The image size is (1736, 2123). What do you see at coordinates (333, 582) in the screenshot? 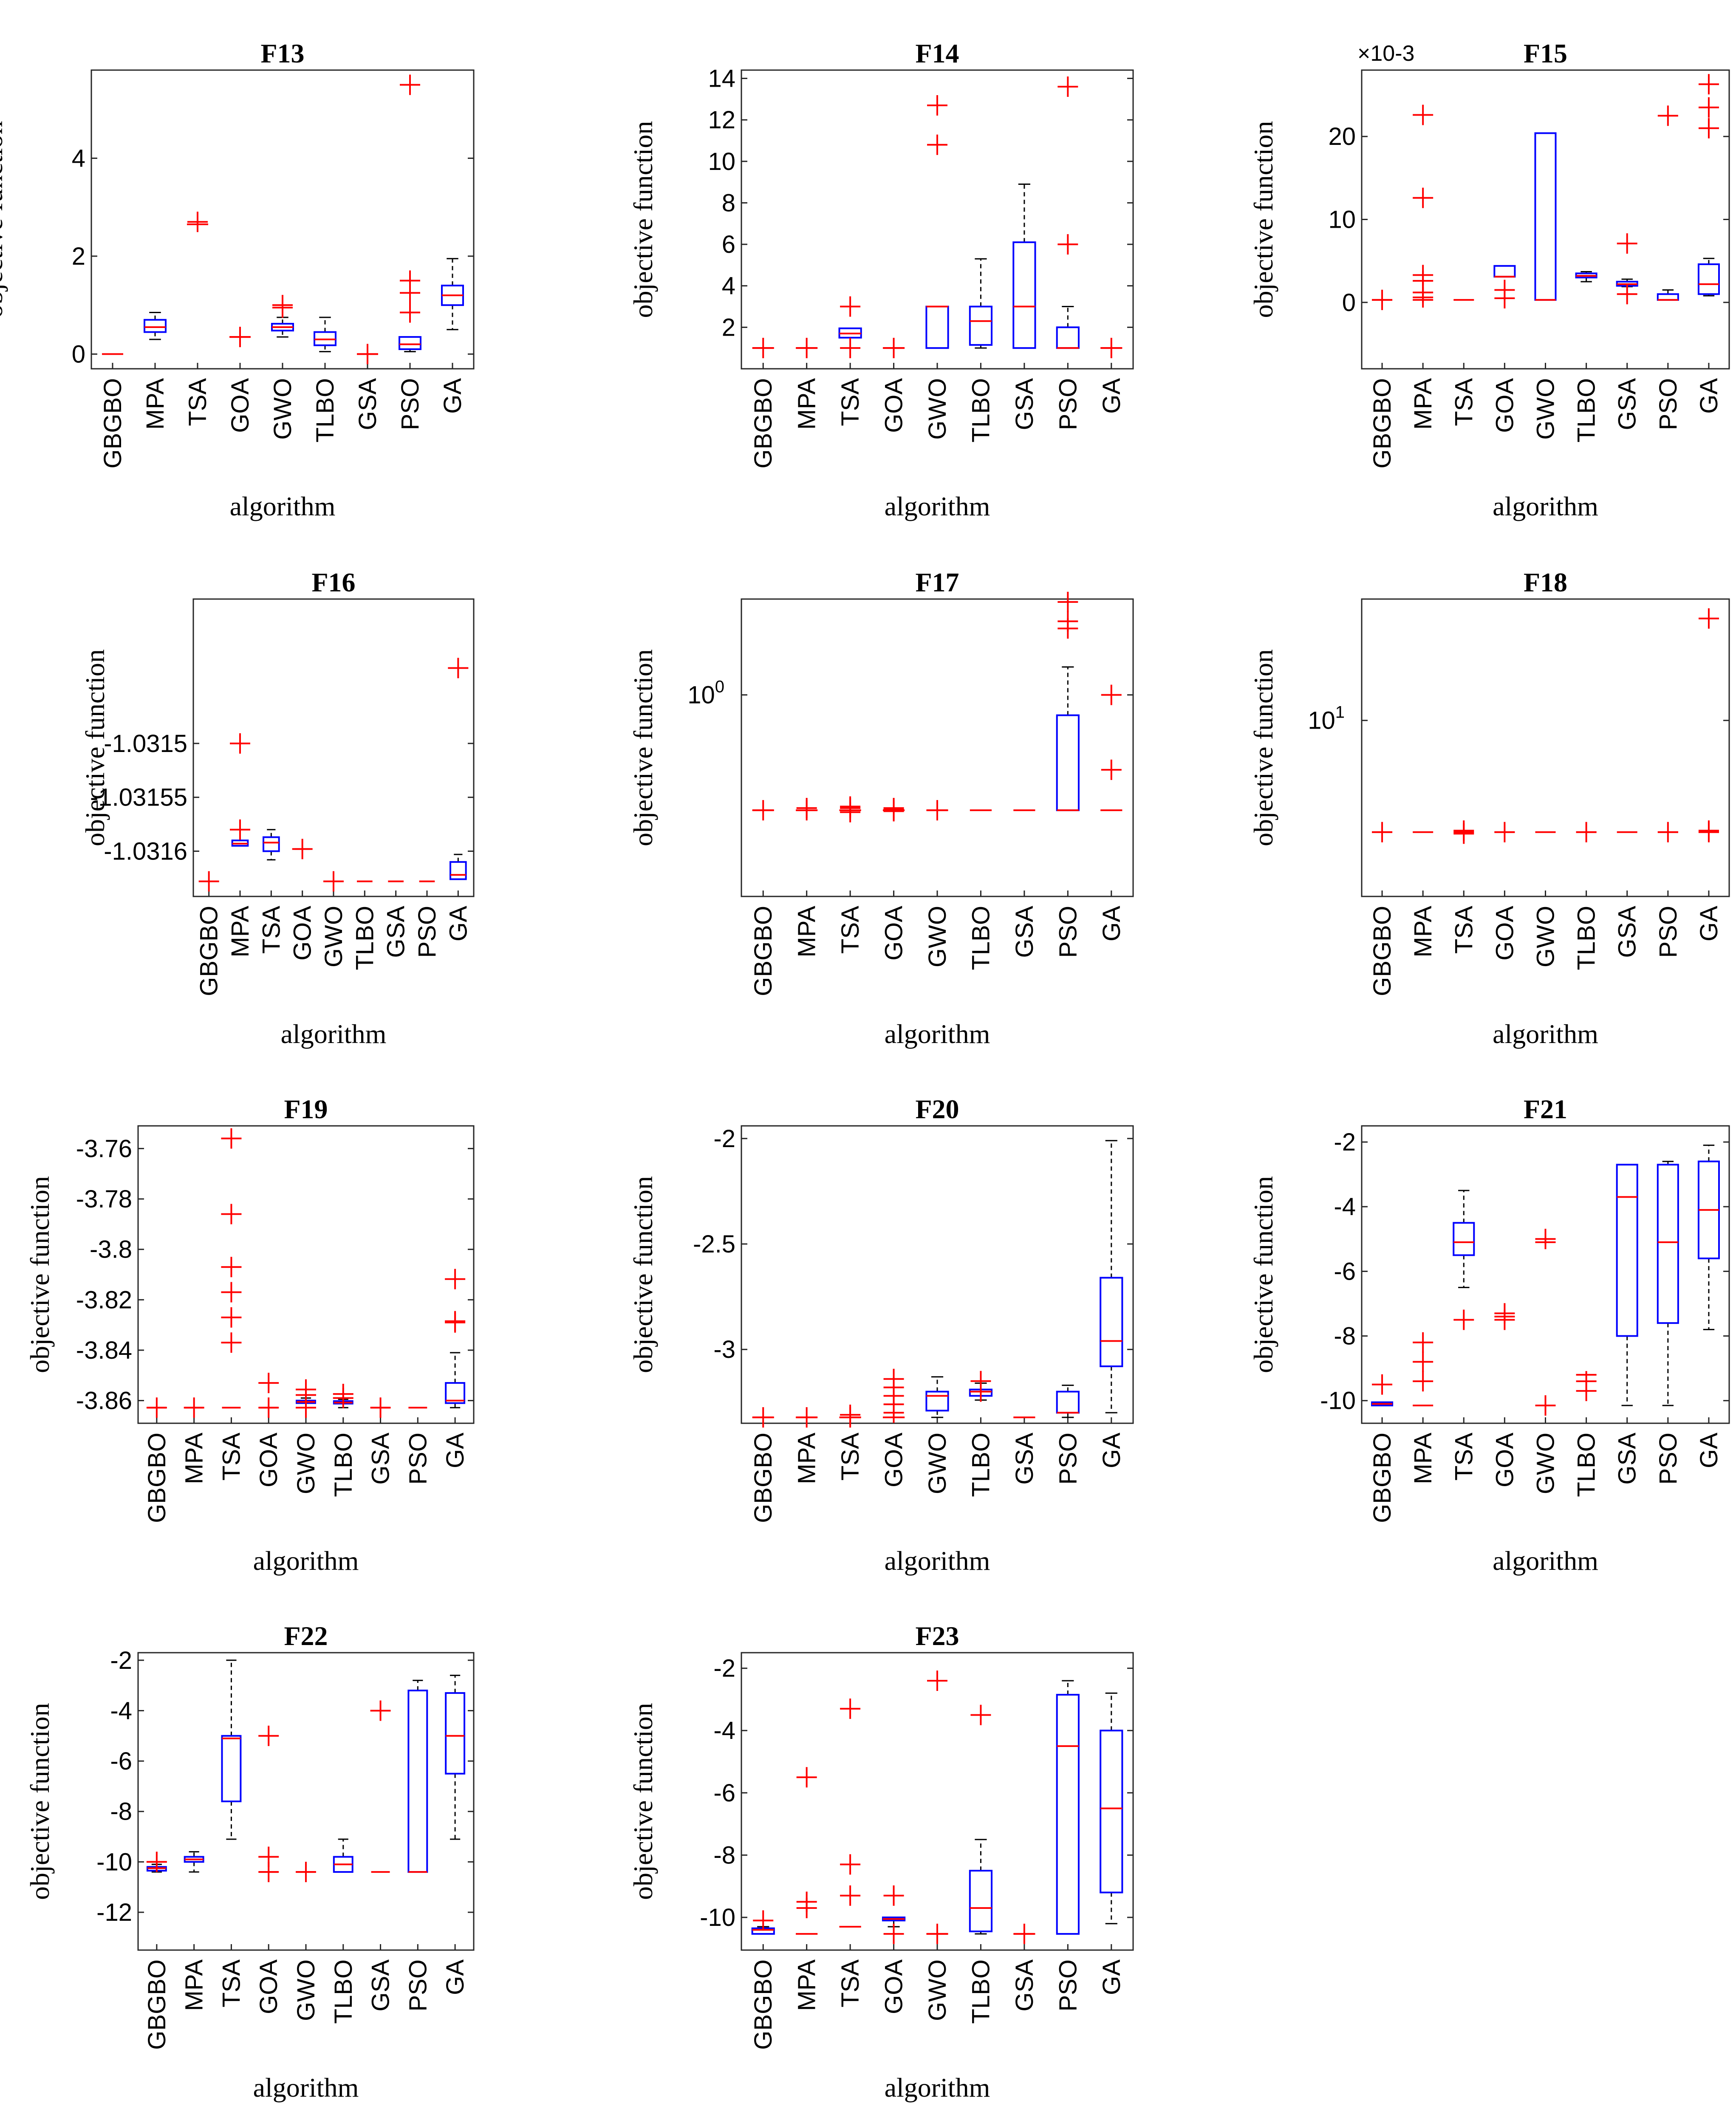
I see `panel-title: F16` at bounding box center [333, 582].